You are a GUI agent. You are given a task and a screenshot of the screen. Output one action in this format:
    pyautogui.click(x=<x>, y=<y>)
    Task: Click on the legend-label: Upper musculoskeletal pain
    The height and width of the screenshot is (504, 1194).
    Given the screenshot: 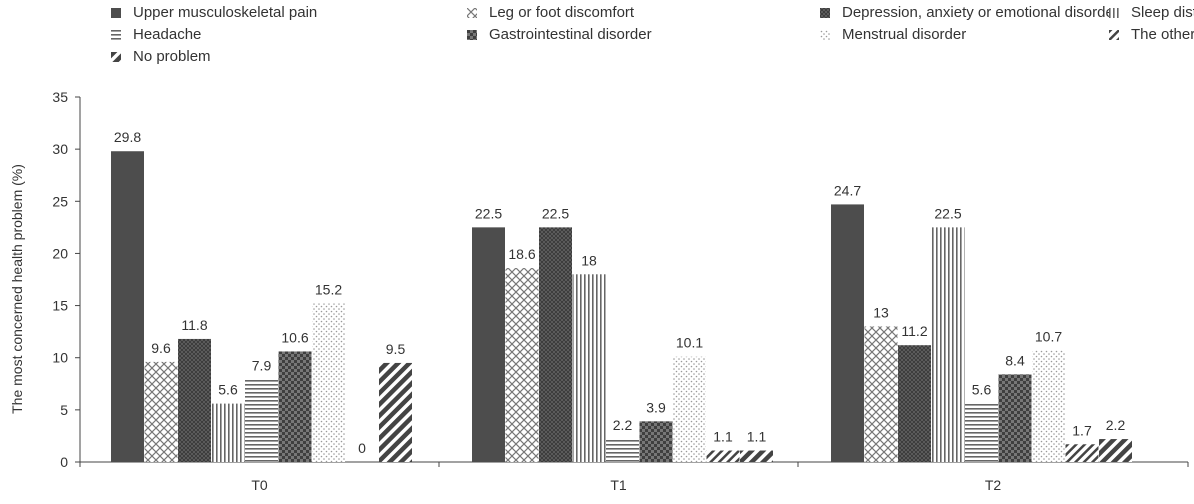 What is the action you would take?
    pyautogui.click(x=225, y=12)
    